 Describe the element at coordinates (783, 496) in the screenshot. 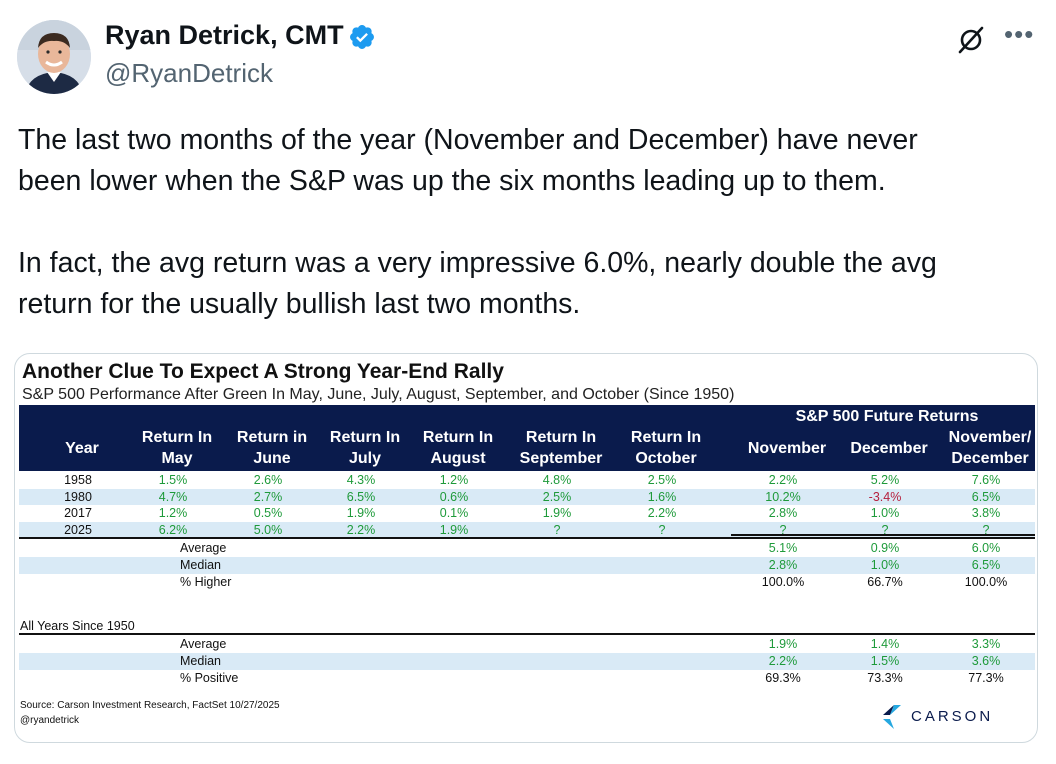

I see `table-cell: 10.2%` at that location.